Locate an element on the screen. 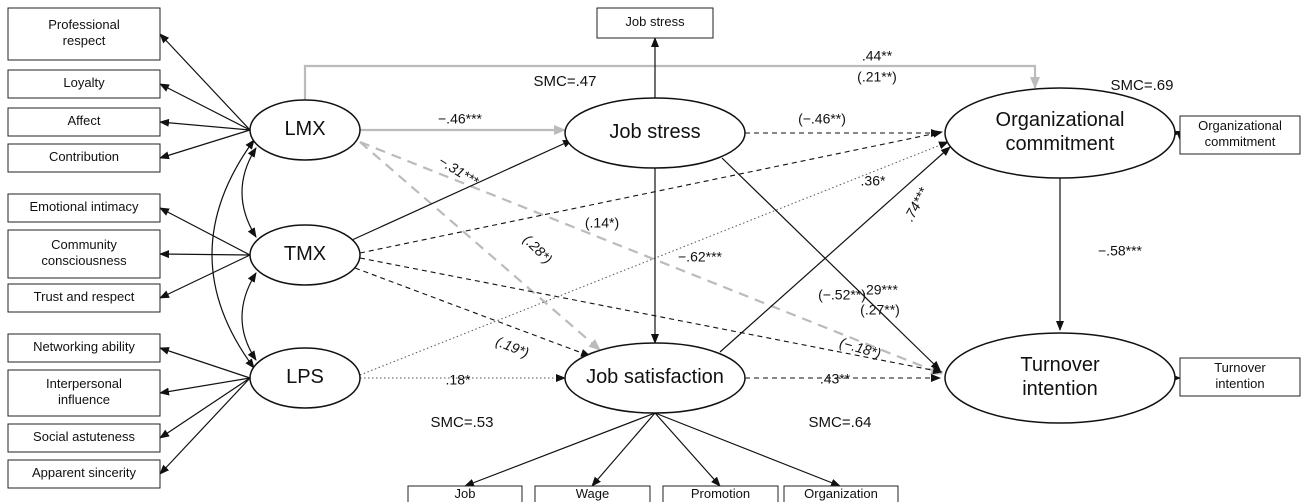 The image size is (1302, 502). latent-label-line: LMX is located at coordinates (304, 129).